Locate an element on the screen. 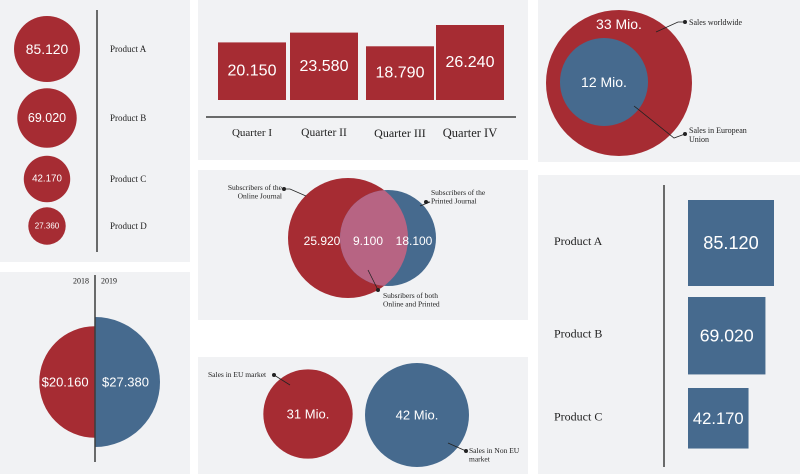 Image resolution: width=800 pixels, height=474 pixels. product-square-label: Product A is located at coordinates (578, 241).